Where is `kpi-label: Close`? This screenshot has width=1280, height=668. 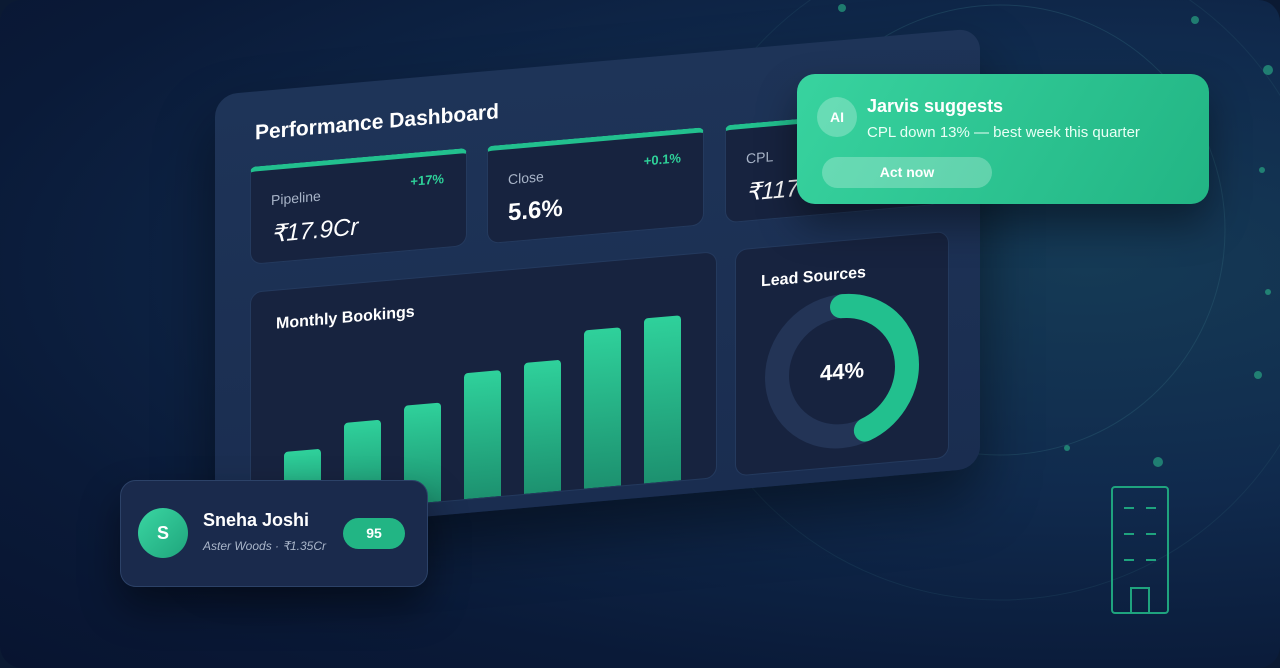 kpi-label: Close is located at coordinates (526, 178).